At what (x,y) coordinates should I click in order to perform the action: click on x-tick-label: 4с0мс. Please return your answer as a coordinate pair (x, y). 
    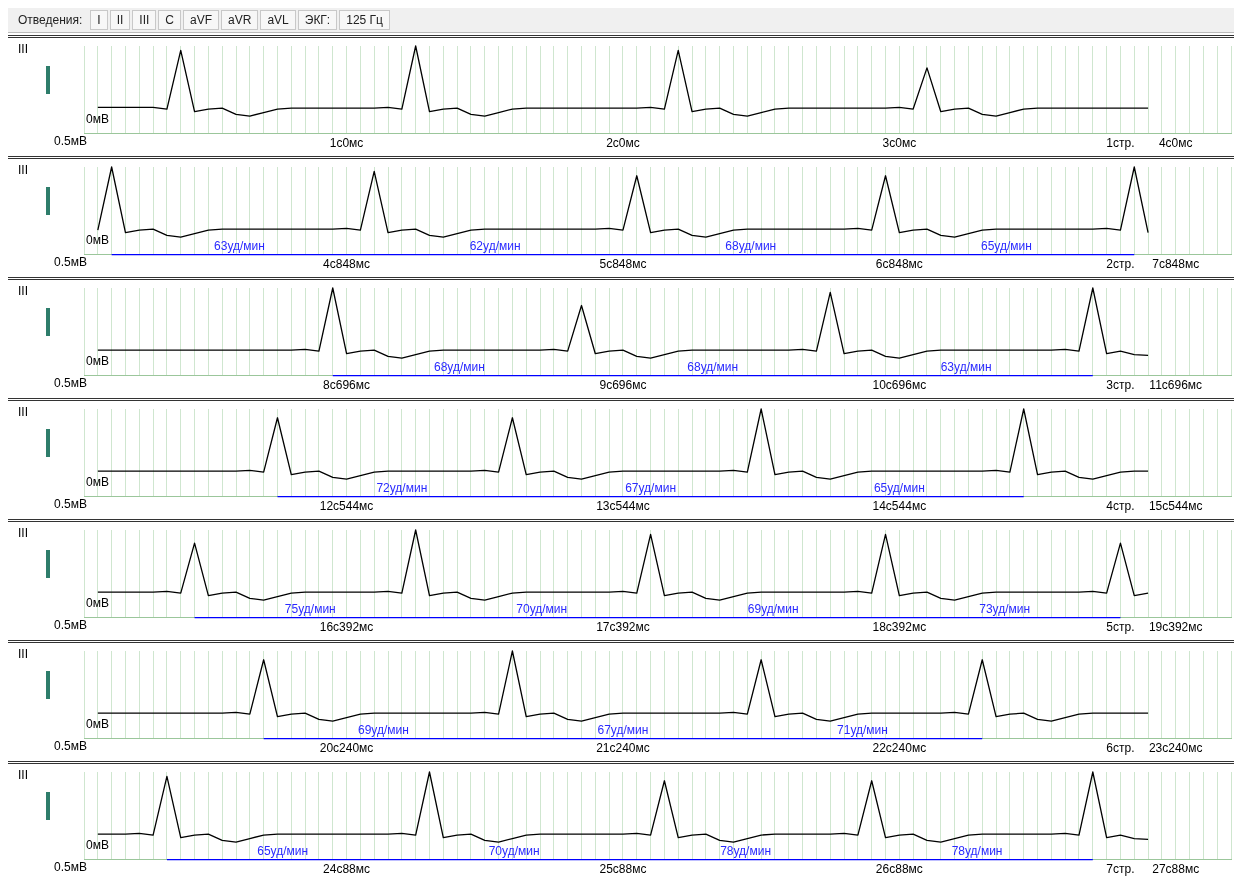
    Looking at the image, I should click on (1175, 143).